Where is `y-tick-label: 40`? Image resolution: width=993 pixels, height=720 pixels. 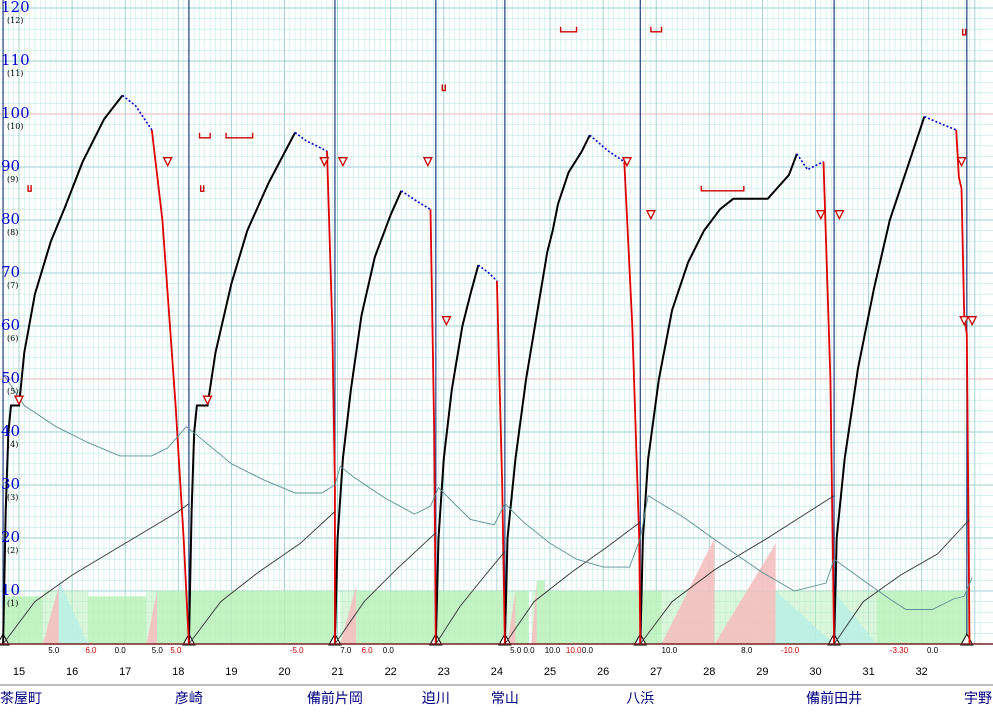 y-tick-label: 40 is located at coordinates (10, 431).